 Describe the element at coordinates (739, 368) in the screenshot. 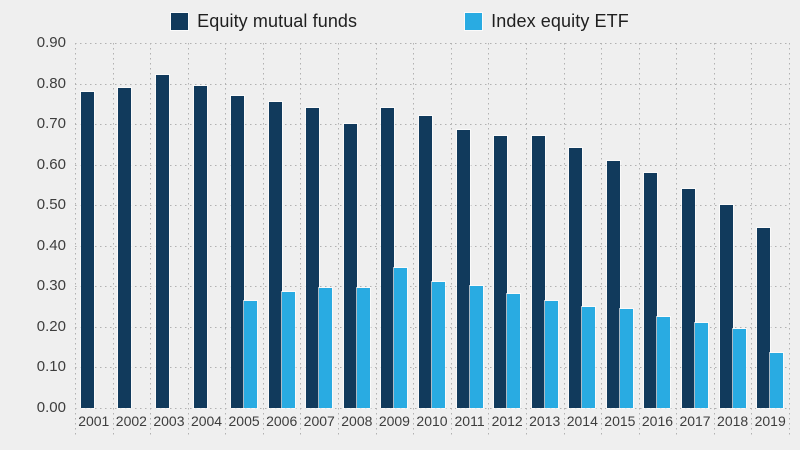

I see `bar-index-equity-etf-2018` at that location.